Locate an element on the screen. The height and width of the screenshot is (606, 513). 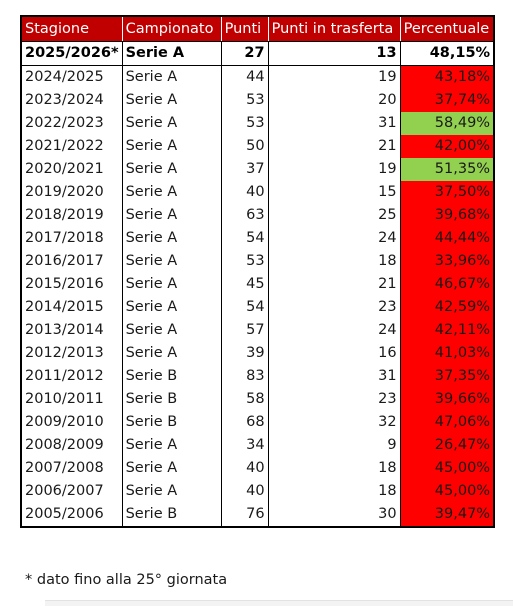
table-row: 2016/2017 Serie A 53 18 33,96% is located at coordinates (257, 261).